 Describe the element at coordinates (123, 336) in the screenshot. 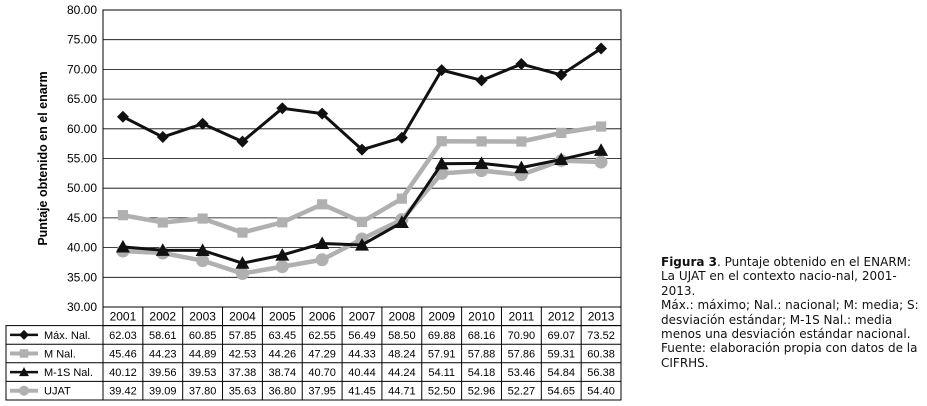

I see `data-label: 62.03` at that location.